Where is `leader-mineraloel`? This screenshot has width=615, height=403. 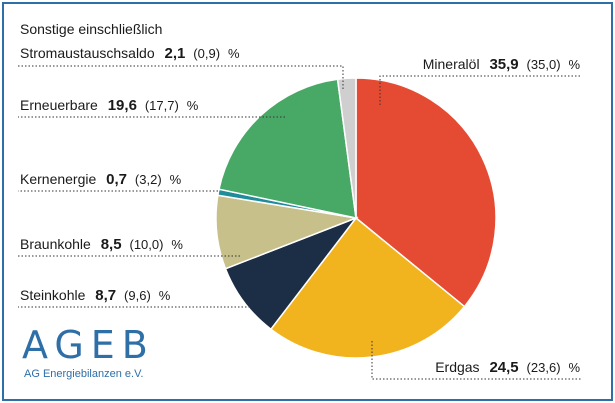 leader-mineraloel is located at coordinates (480, 90).